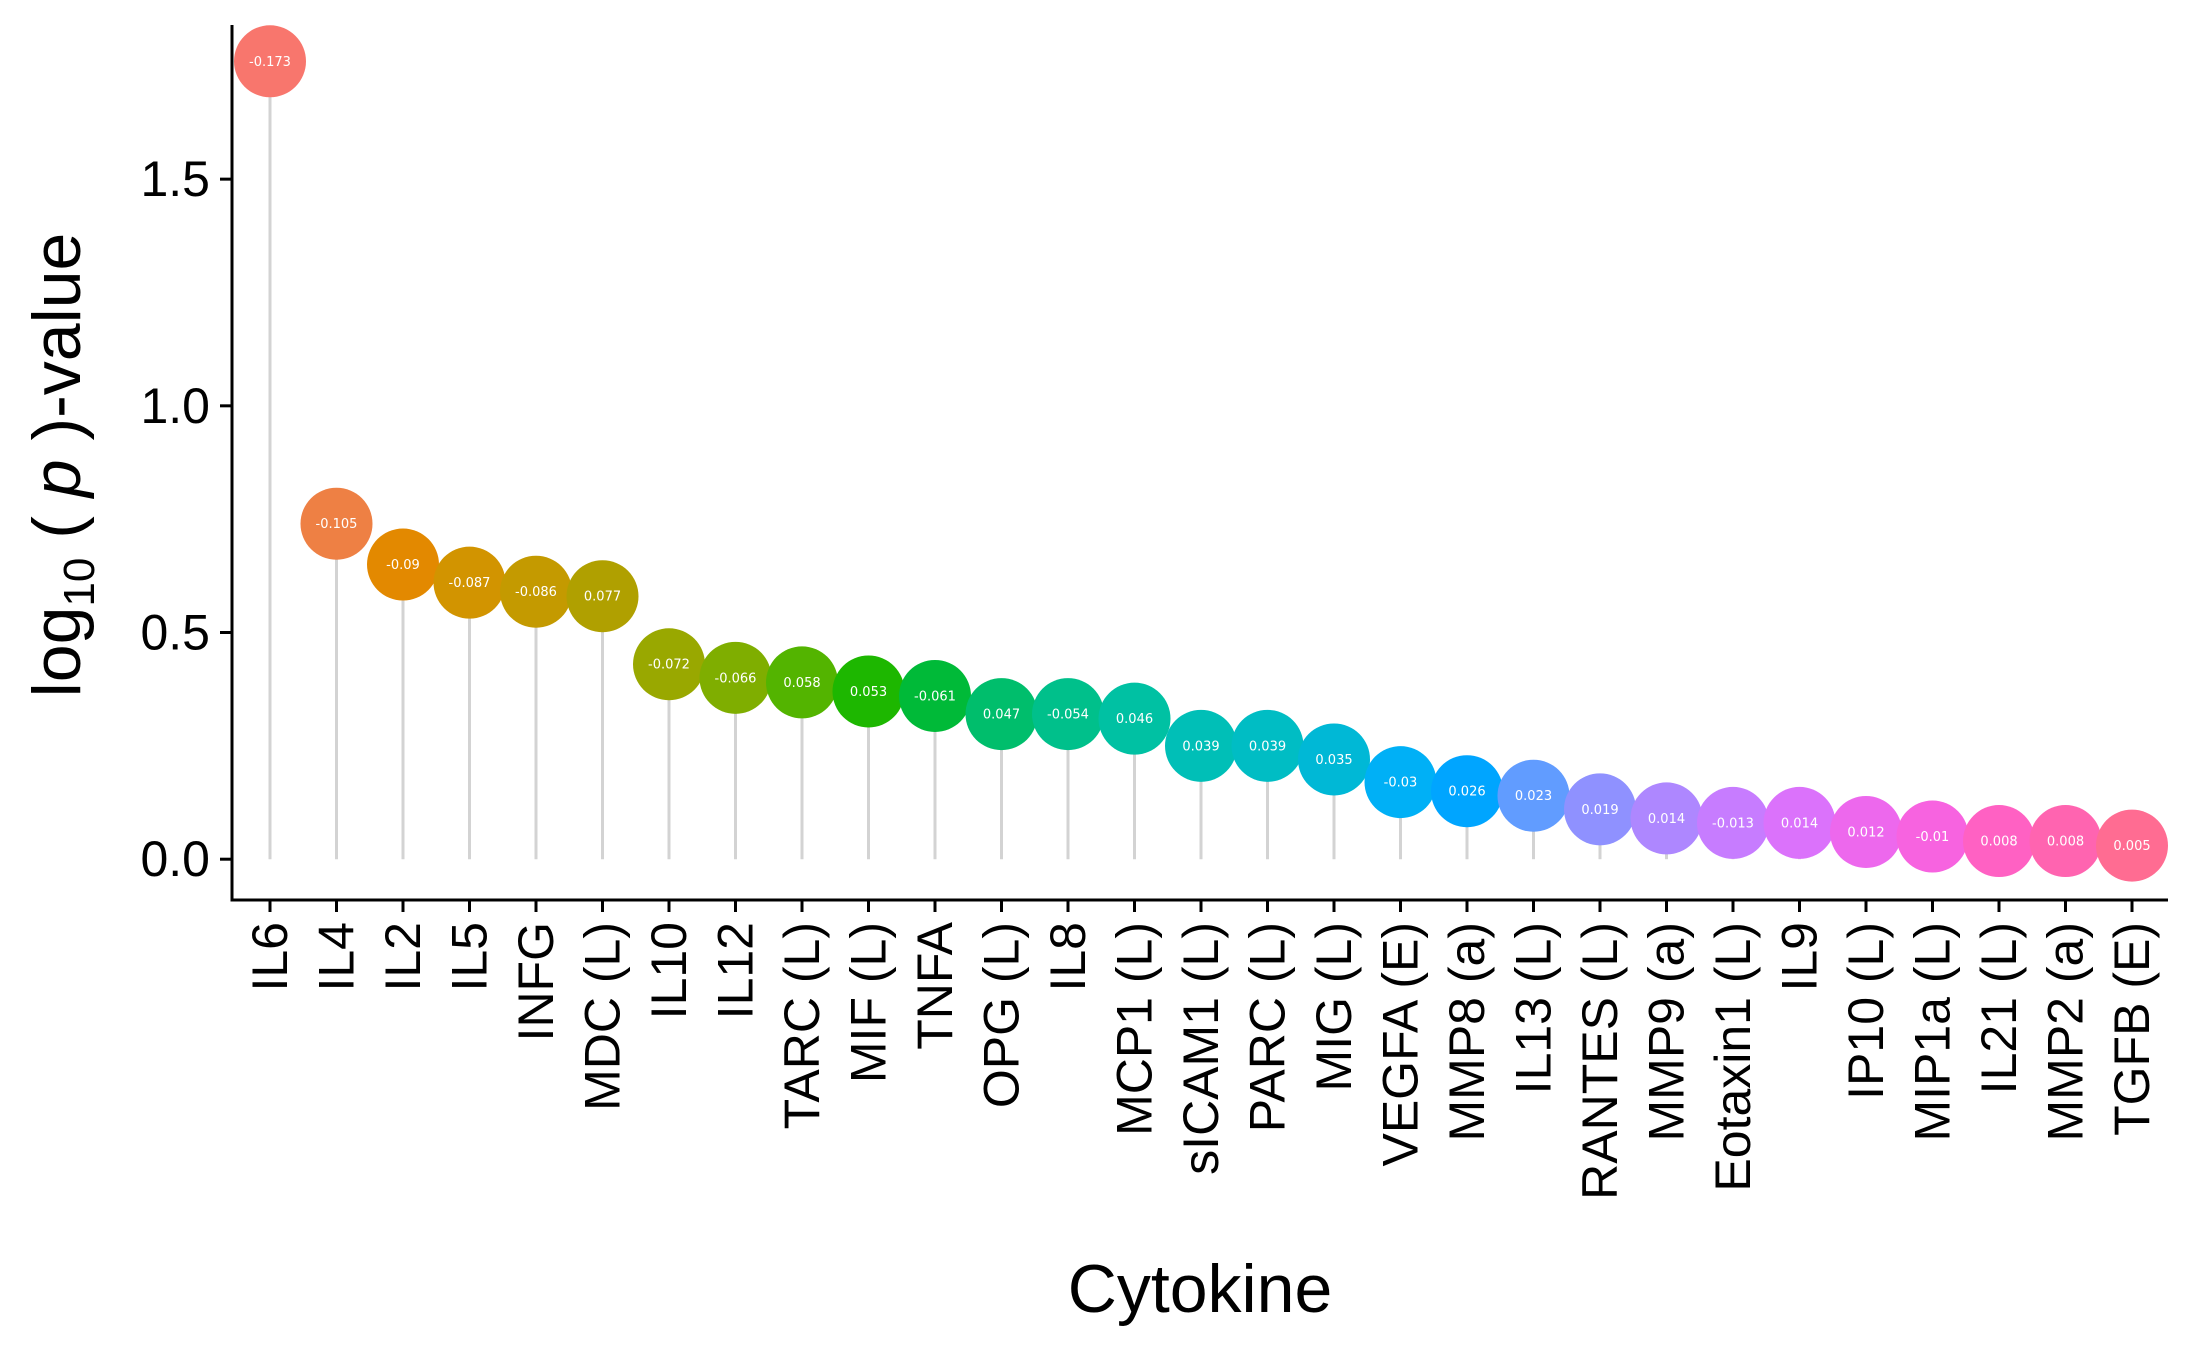  What do you see at coordinates (57, 479) in the screenshot?
I see `y-axis-title-p: p` at bounding box center [57, 479].